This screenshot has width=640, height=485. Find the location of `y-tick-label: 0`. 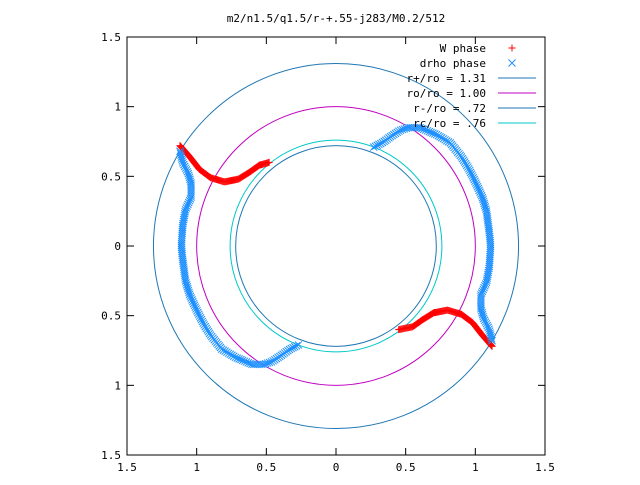

y-tick-label: 0 is located at coordinates (117, 246).